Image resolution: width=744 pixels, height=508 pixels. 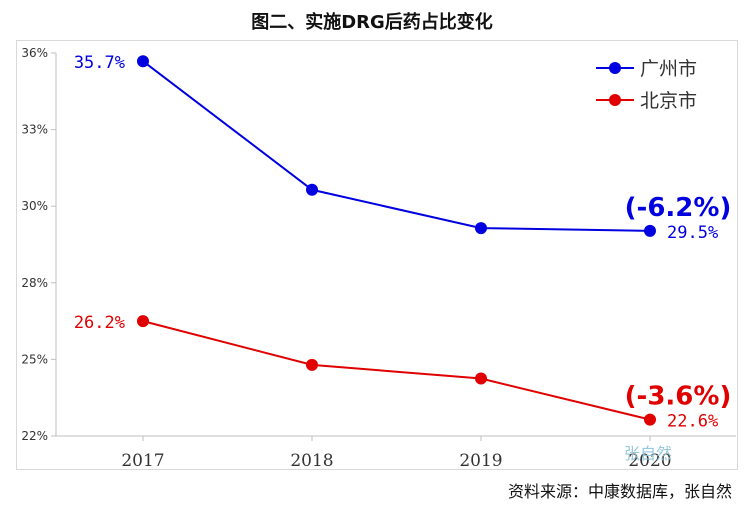 I want to click on y-tick-label: 30%, so click(x=34, y=206).